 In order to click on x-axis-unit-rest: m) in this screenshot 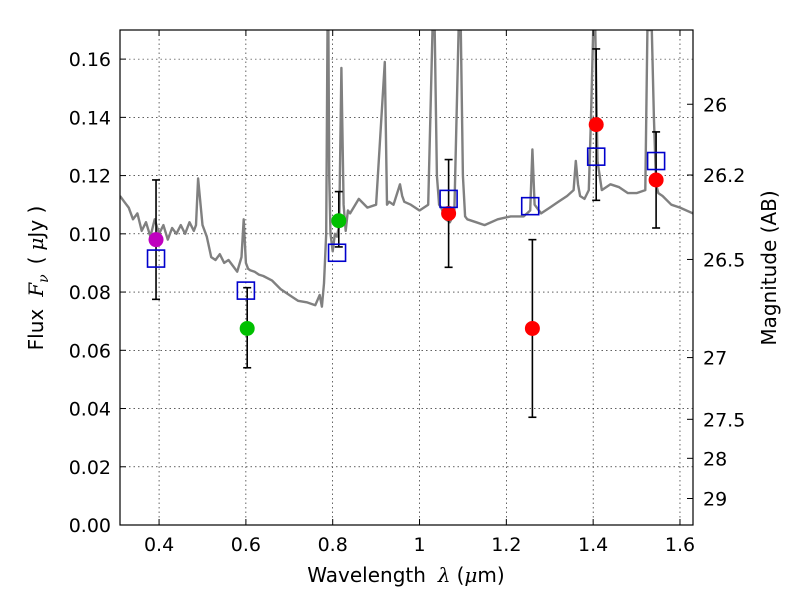, I will do `click(490, 575)`.